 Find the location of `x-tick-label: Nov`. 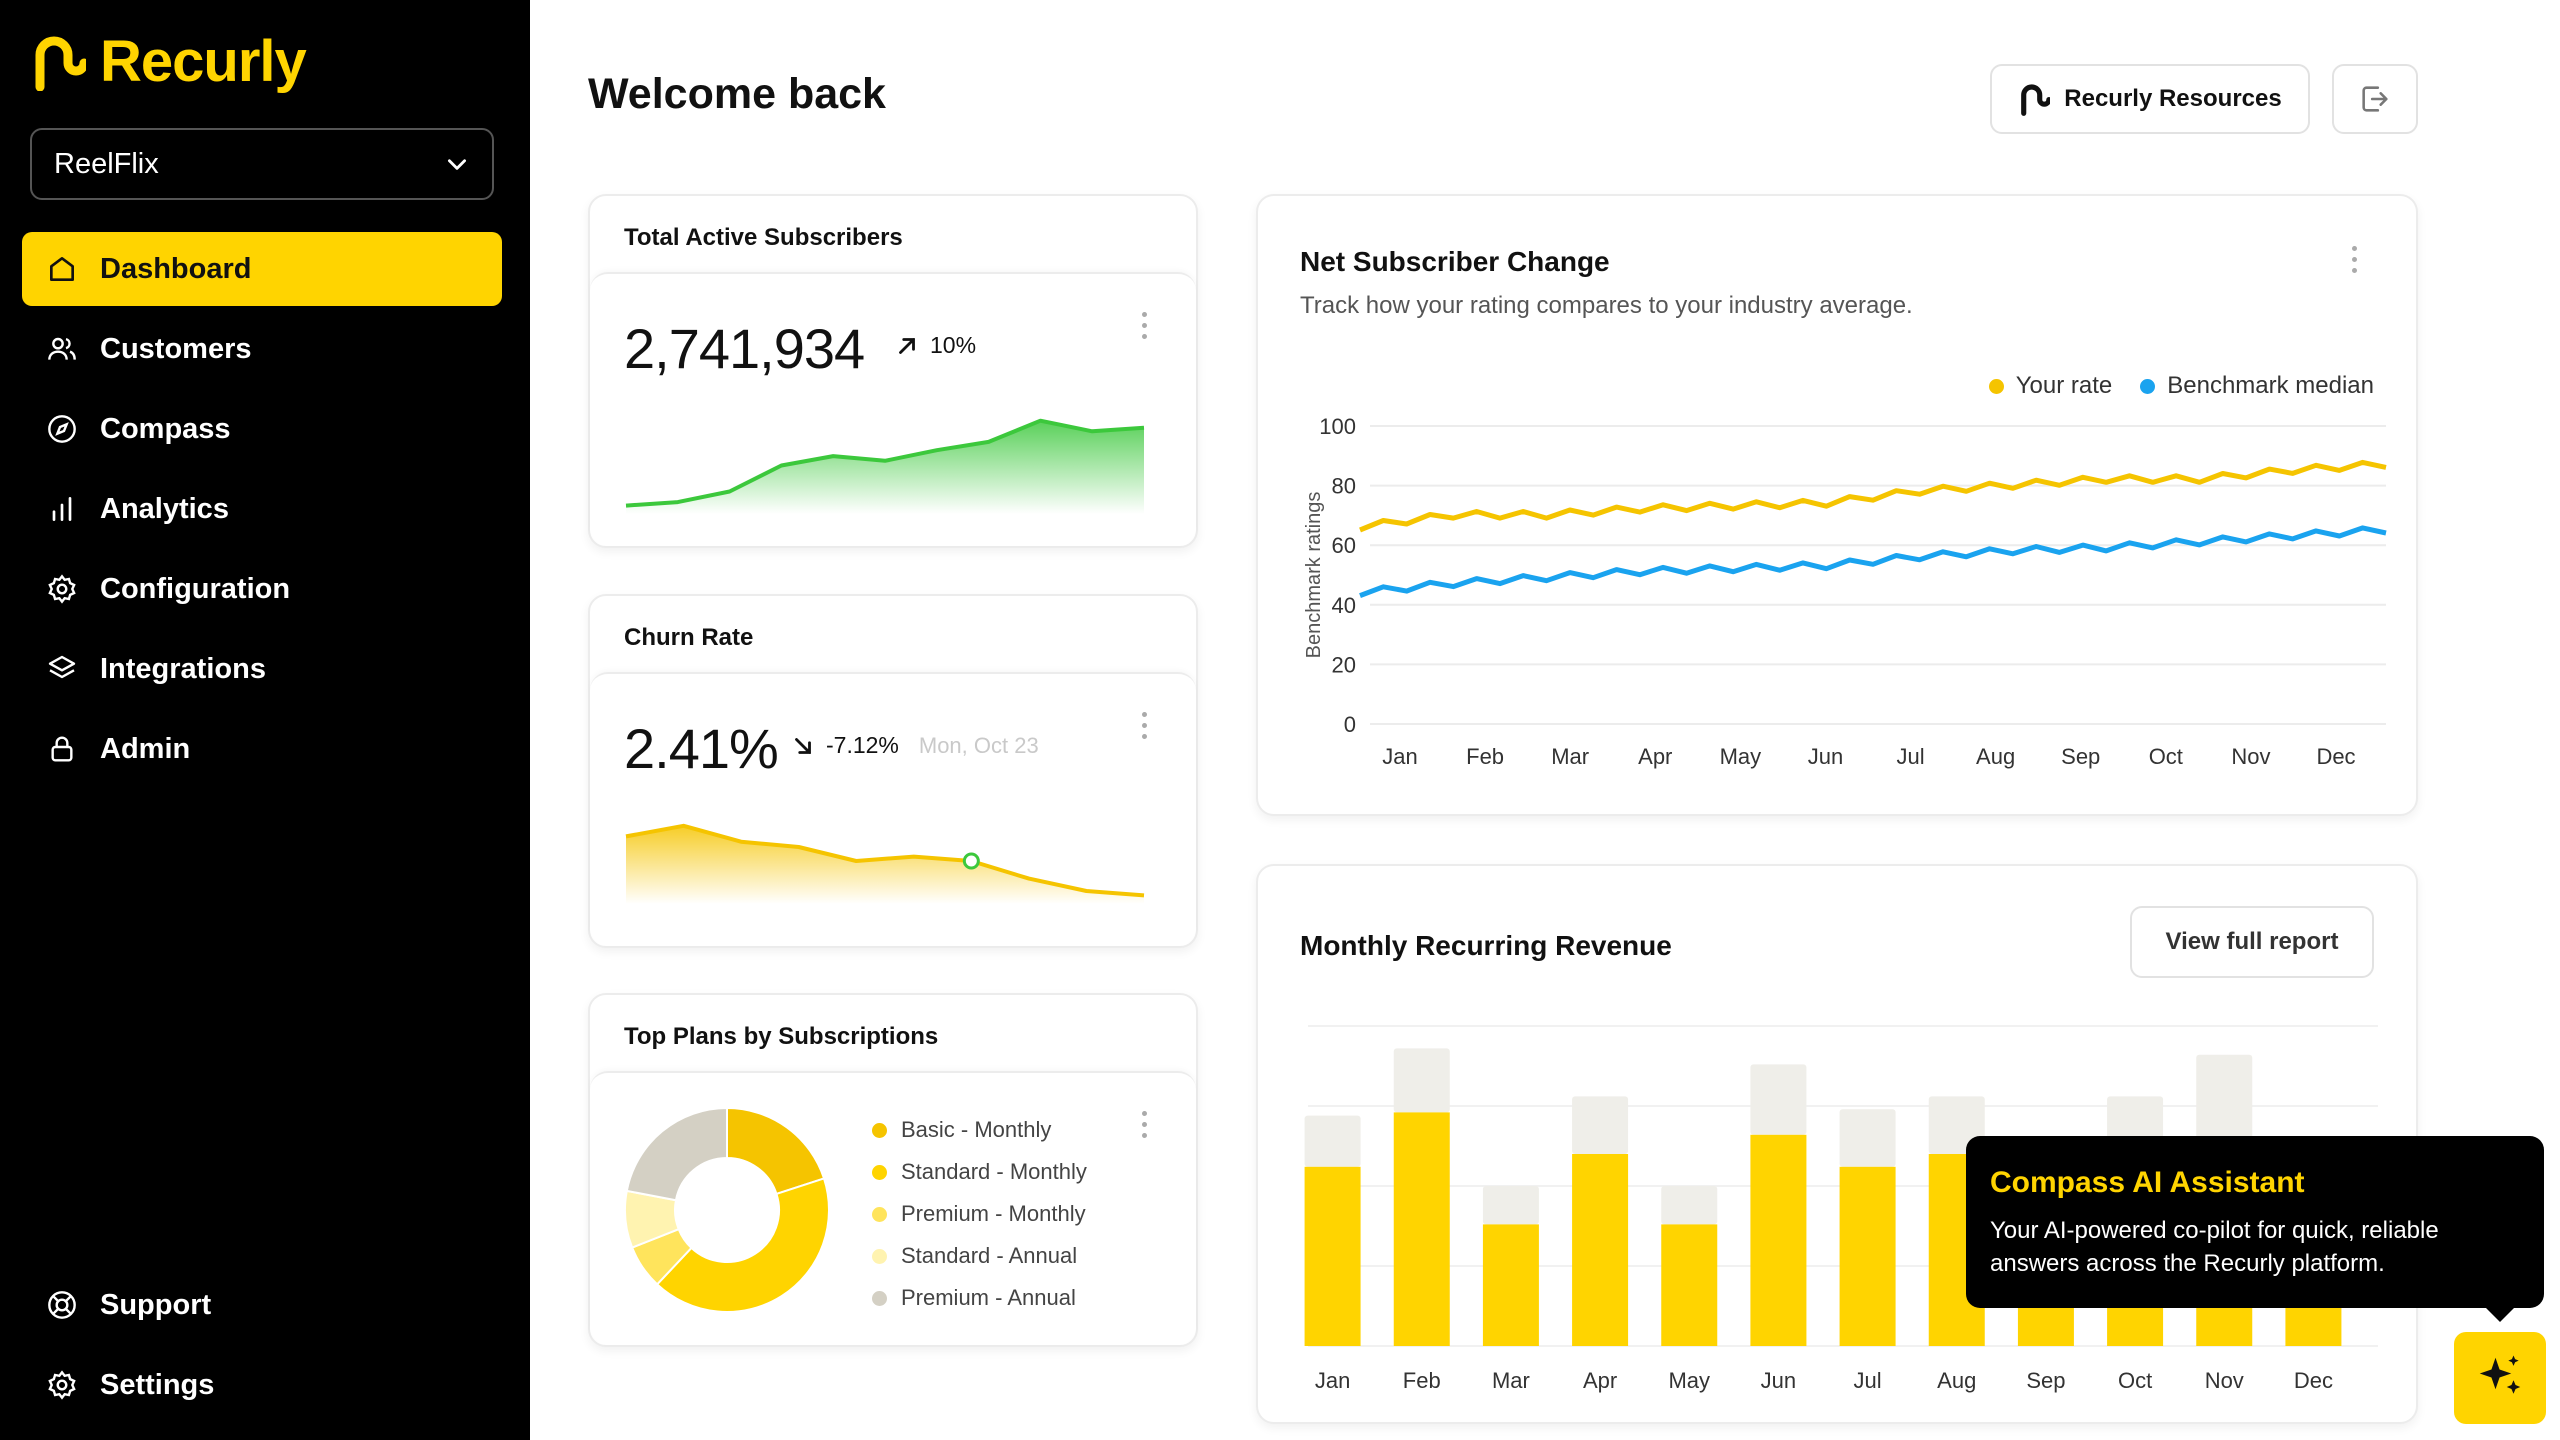

x-tick-label: Nov is located at coordinates (2224, 1380).